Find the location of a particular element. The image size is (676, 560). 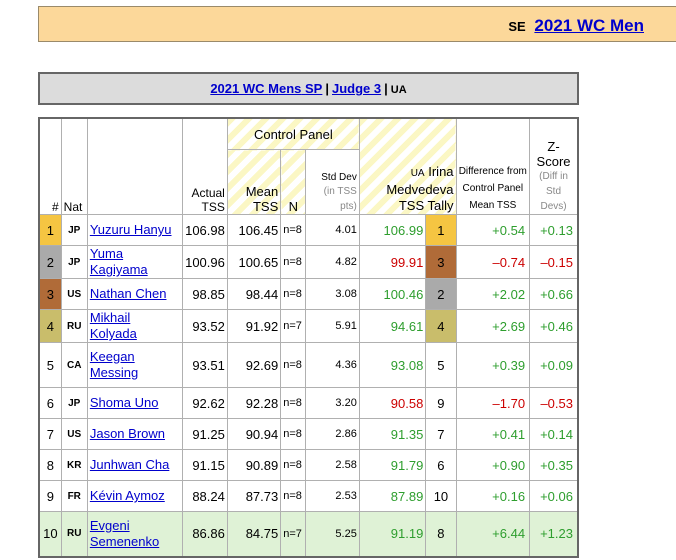

skater-link: Mikhail Kolyada is located at coordinates (113, 325).